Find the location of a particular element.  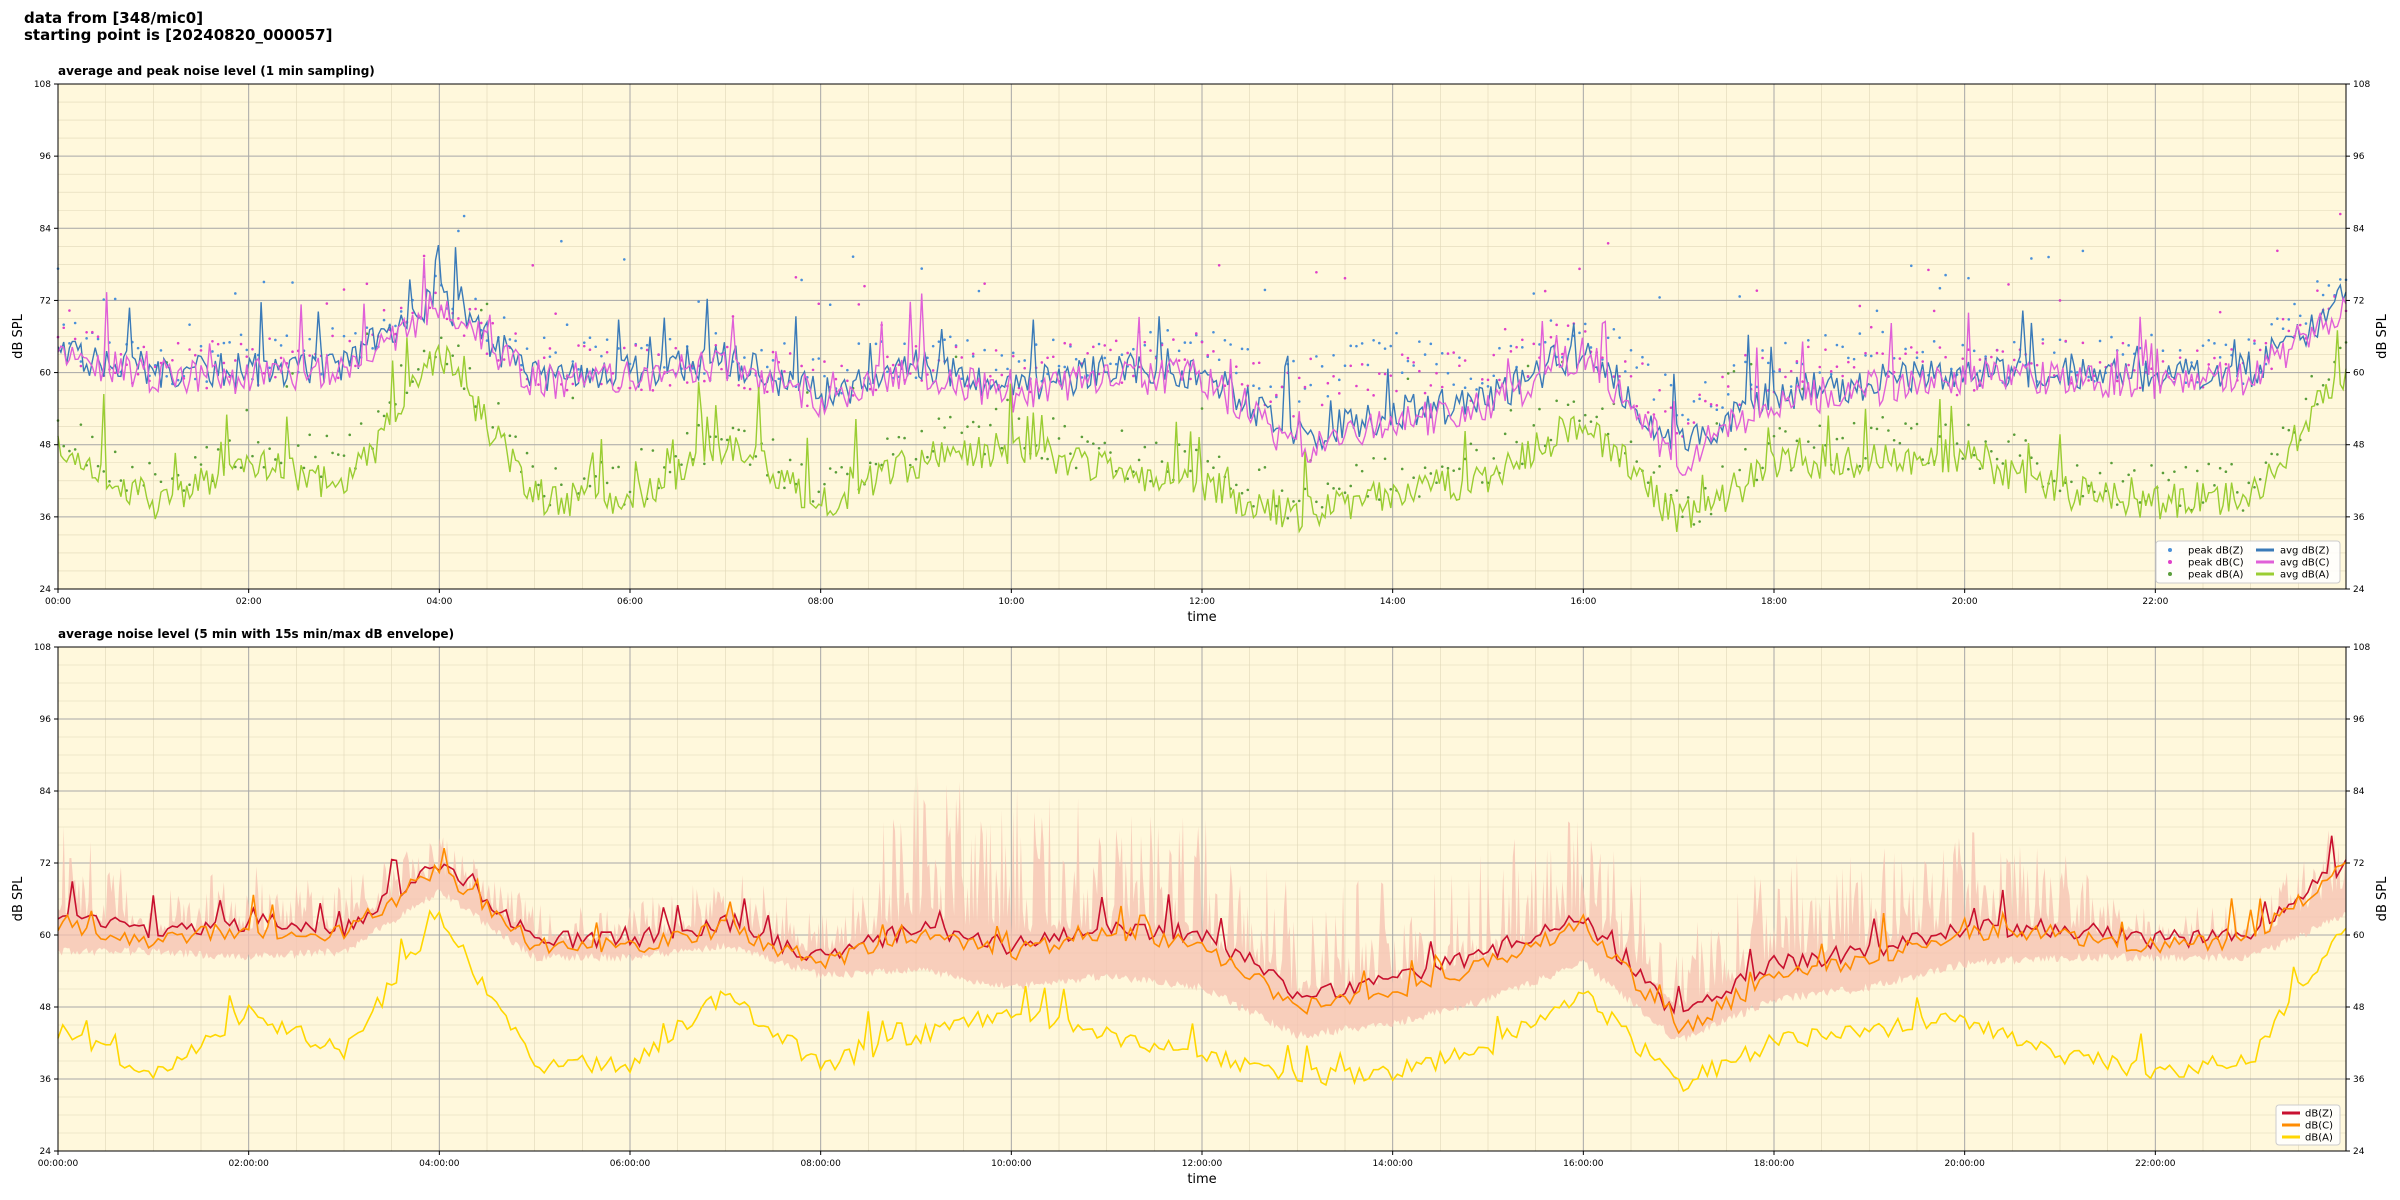

ytick-label-left: 24 is located at coordinates (46, 1152).